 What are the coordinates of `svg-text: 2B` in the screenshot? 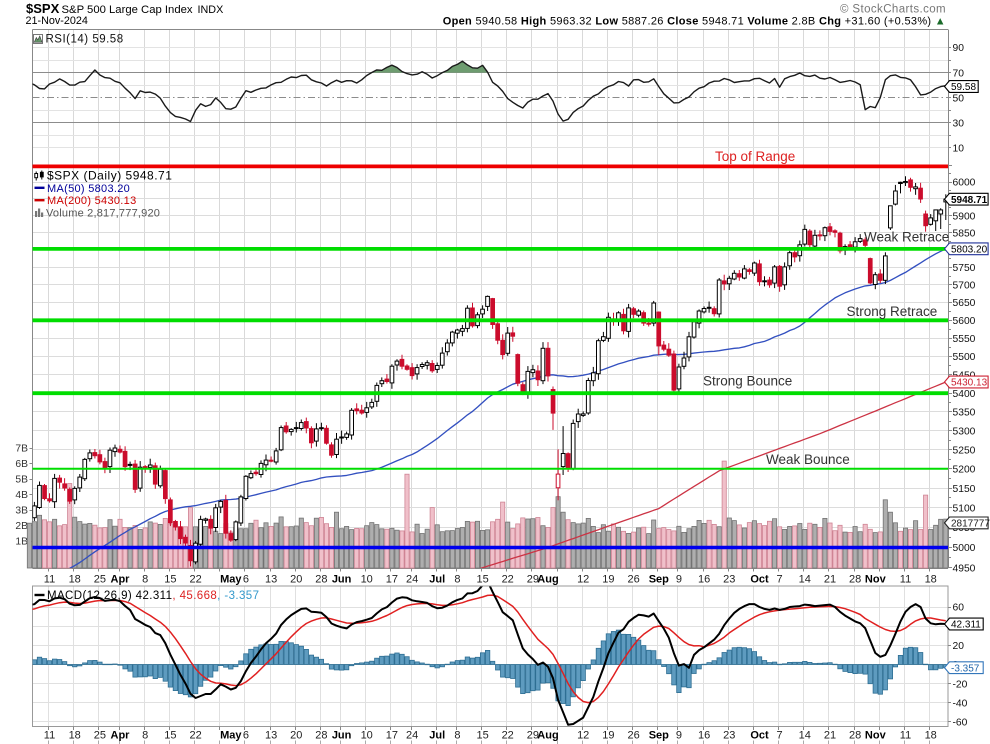 It's located at (21, 526).